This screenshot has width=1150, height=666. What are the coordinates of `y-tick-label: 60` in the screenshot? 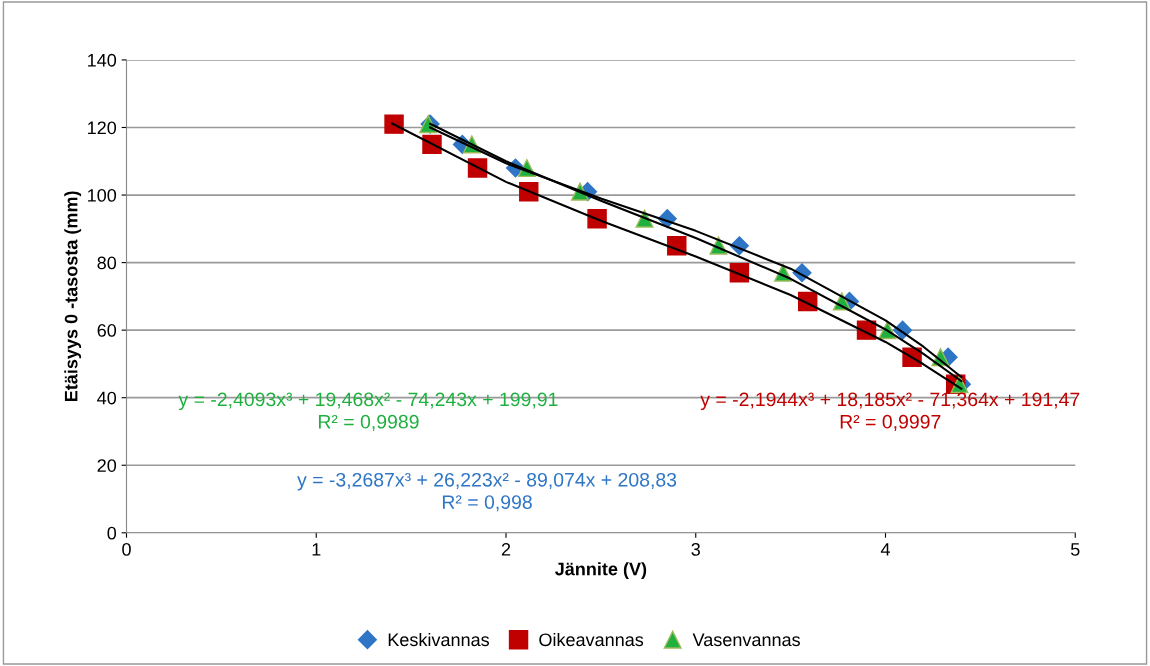 It's located at (107, 330).